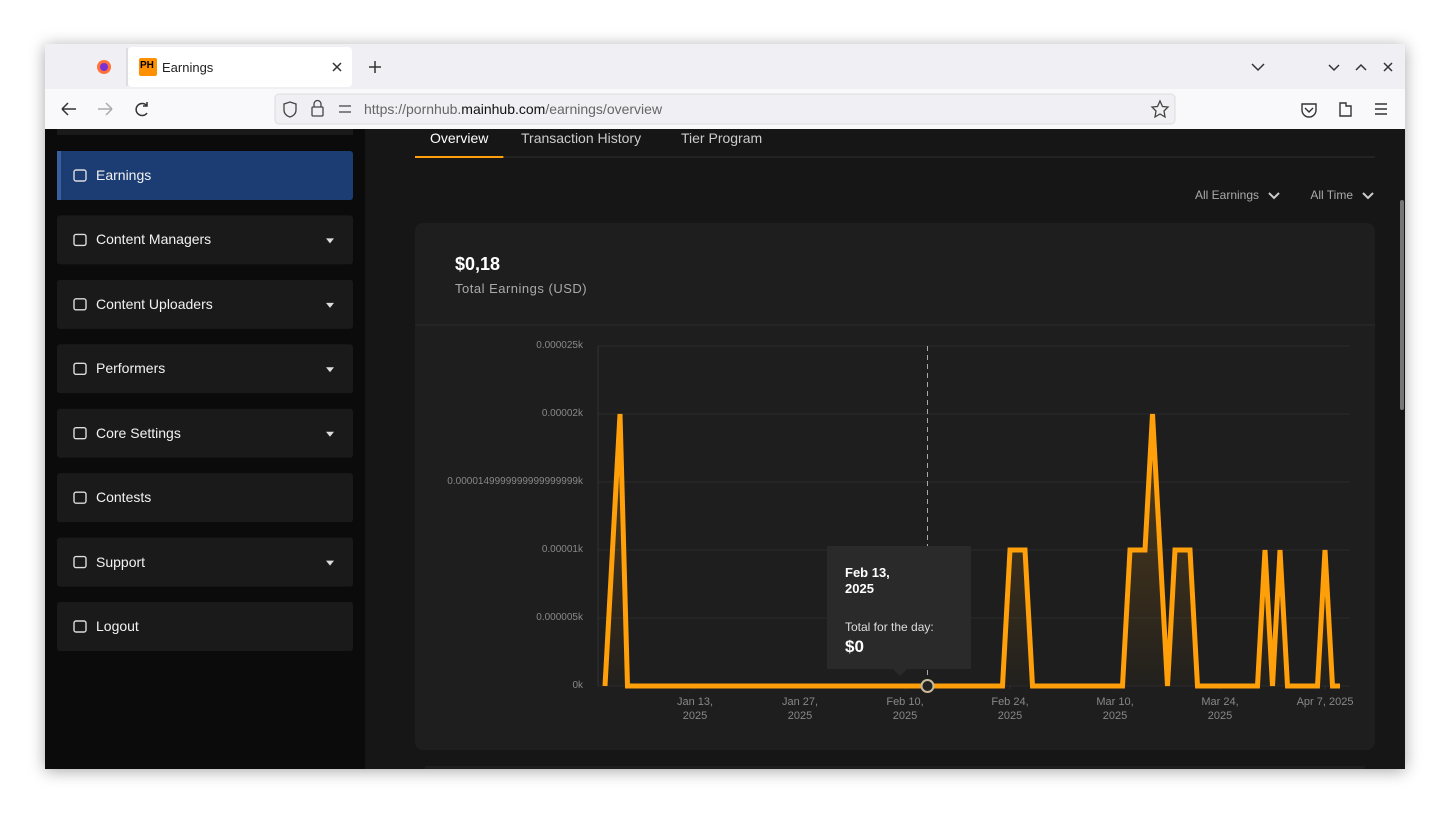  I want to click on lock-shackle, so click(317, 103).